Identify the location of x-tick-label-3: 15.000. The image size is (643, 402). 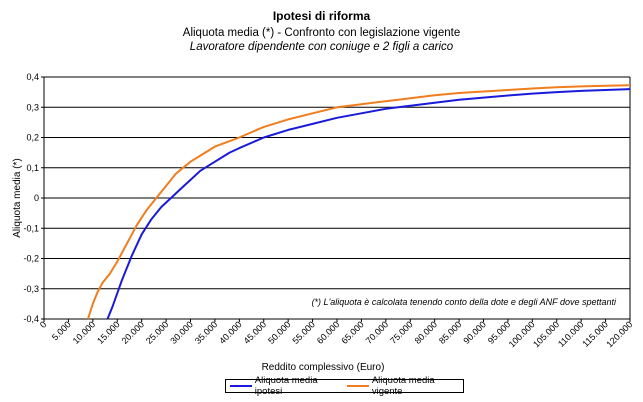
(108, 332).